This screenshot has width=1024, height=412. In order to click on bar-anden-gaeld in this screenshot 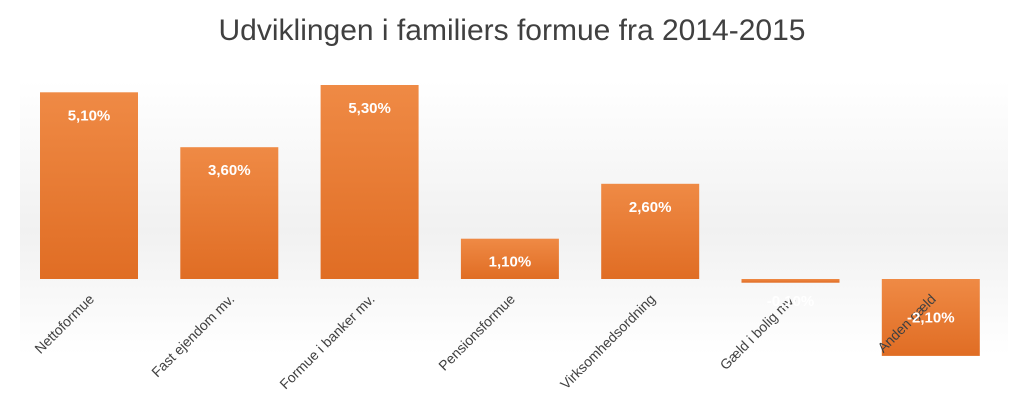, I will do `click(930, 317)`.